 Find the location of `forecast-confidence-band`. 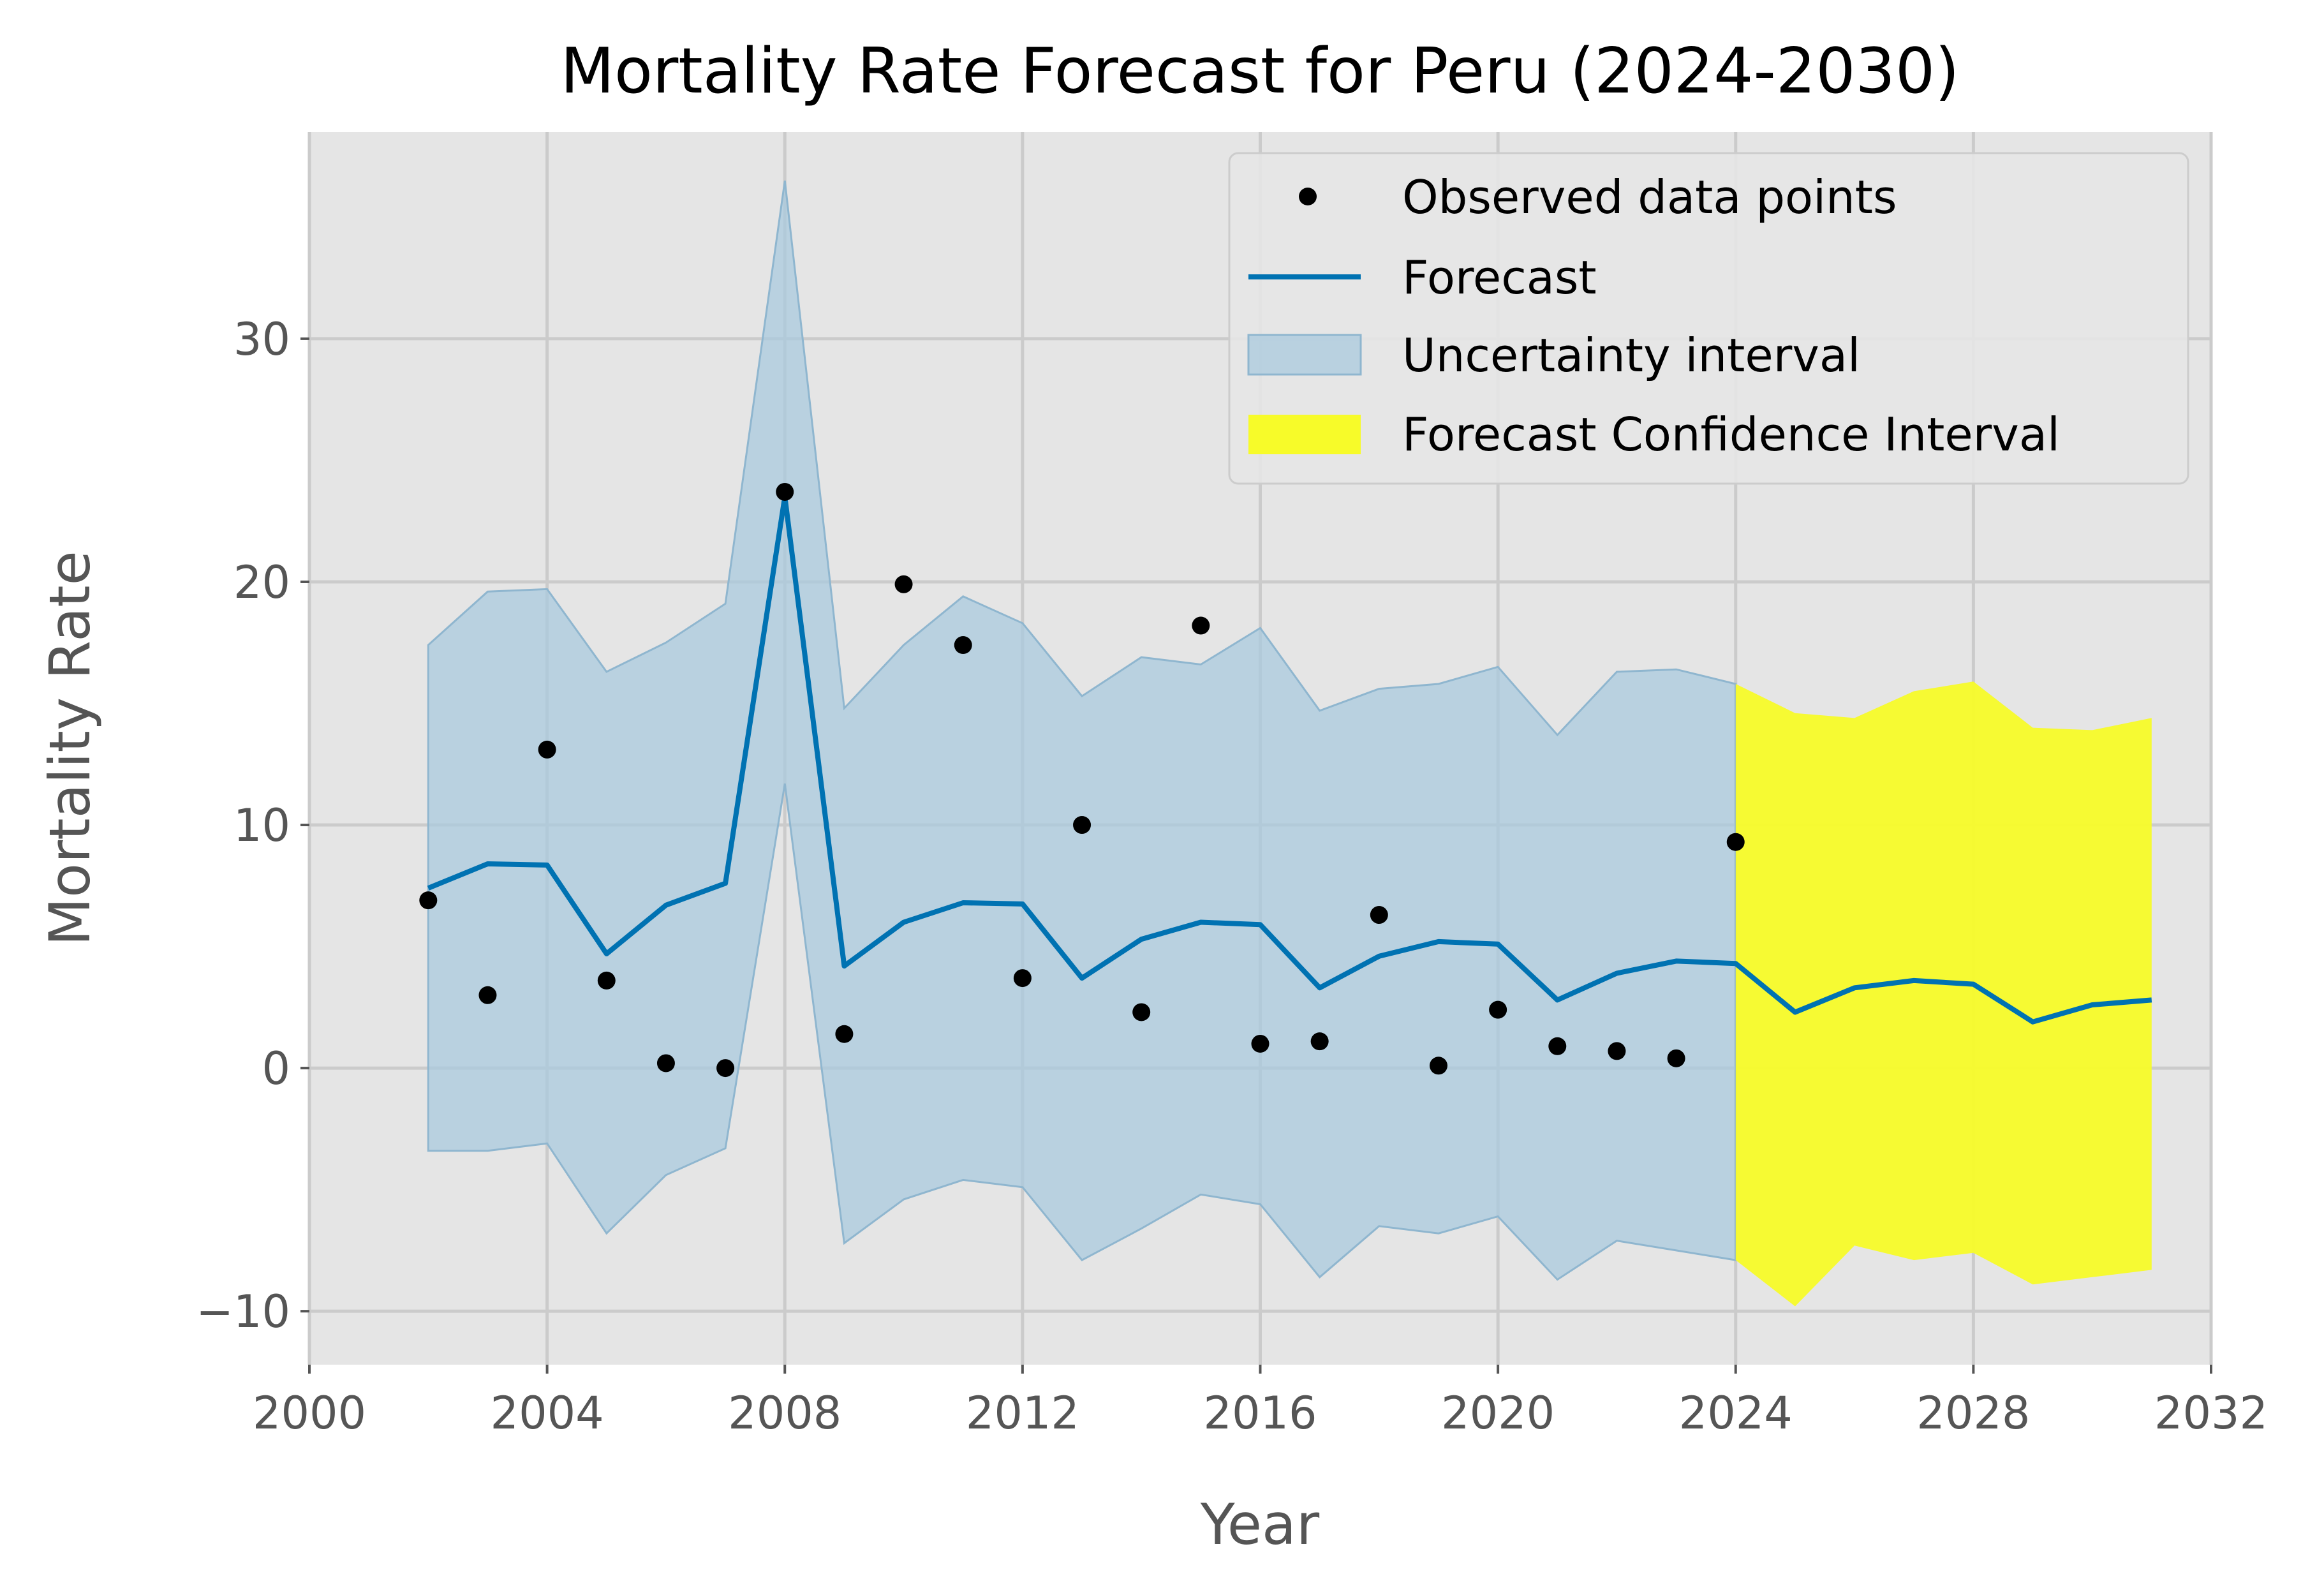

forecast-confidence-band is located at coordinates (1944, 994).